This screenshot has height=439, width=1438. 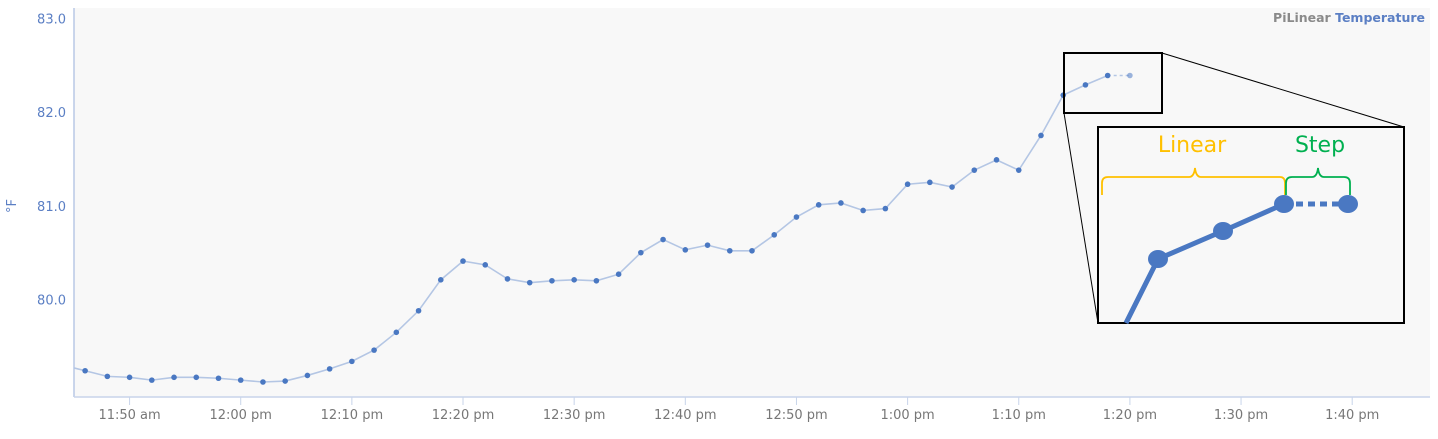 What do you see at coordinates (463, 415) in the screenshot?
I see `x-tick-label: 12:20 pm` at bounding box center [463, 415].